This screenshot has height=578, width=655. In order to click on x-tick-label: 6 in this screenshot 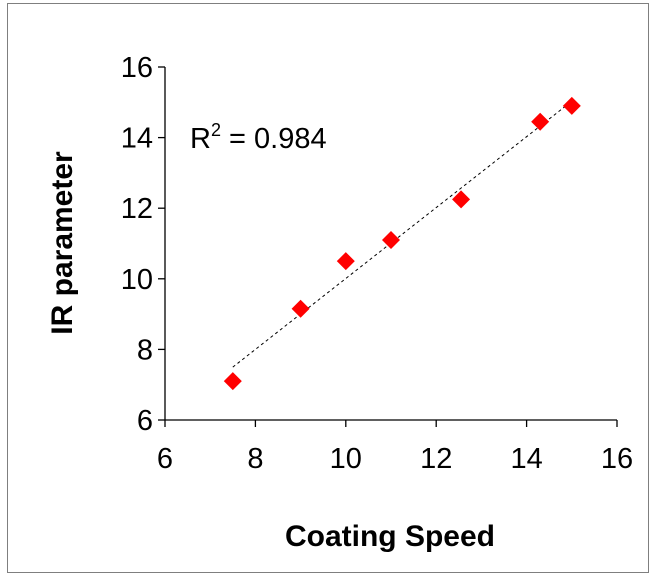, I will do `click(165, 459)`.